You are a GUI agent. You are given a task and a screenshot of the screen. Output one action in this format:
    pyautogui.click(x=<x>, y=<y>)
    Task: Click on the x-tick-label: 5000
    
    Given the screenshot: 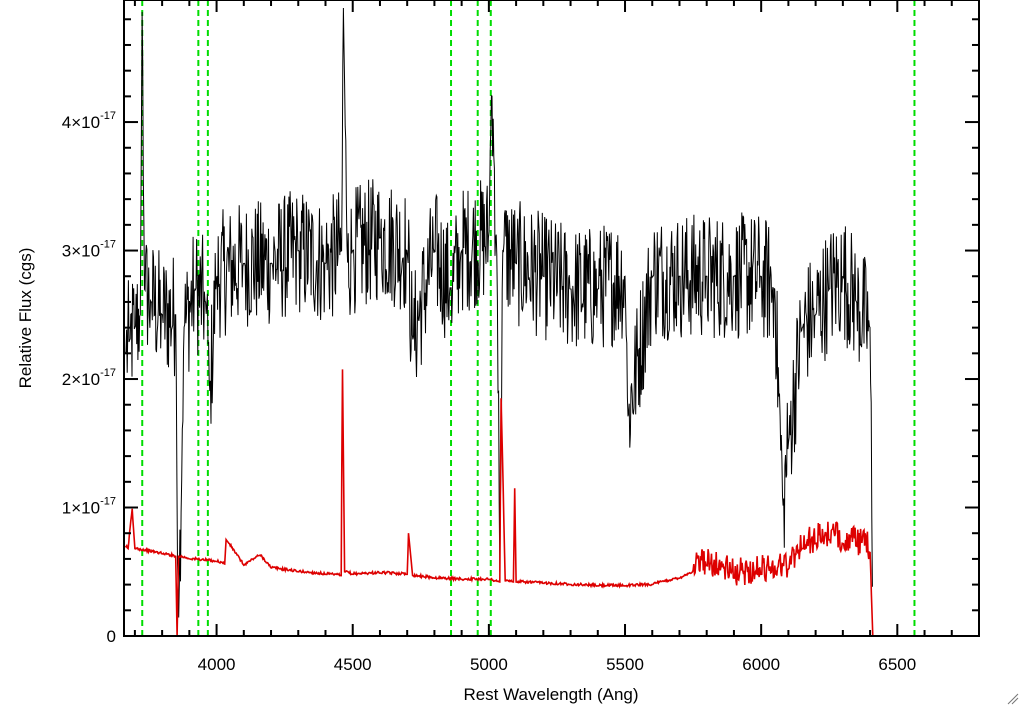 What is the action you would take?
    pyautogui.click(x=489, y=664)
    